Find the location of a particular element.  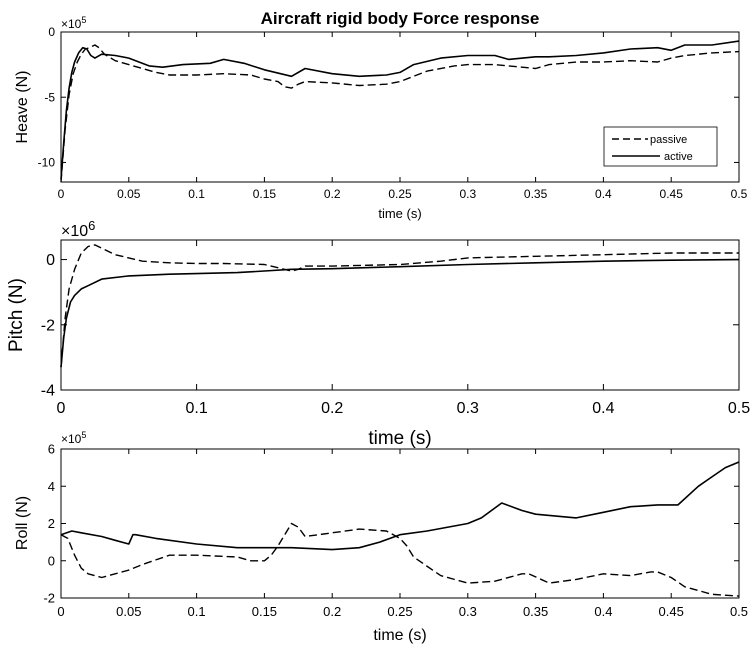

passive-series-line is located at coordinates (400, 559).